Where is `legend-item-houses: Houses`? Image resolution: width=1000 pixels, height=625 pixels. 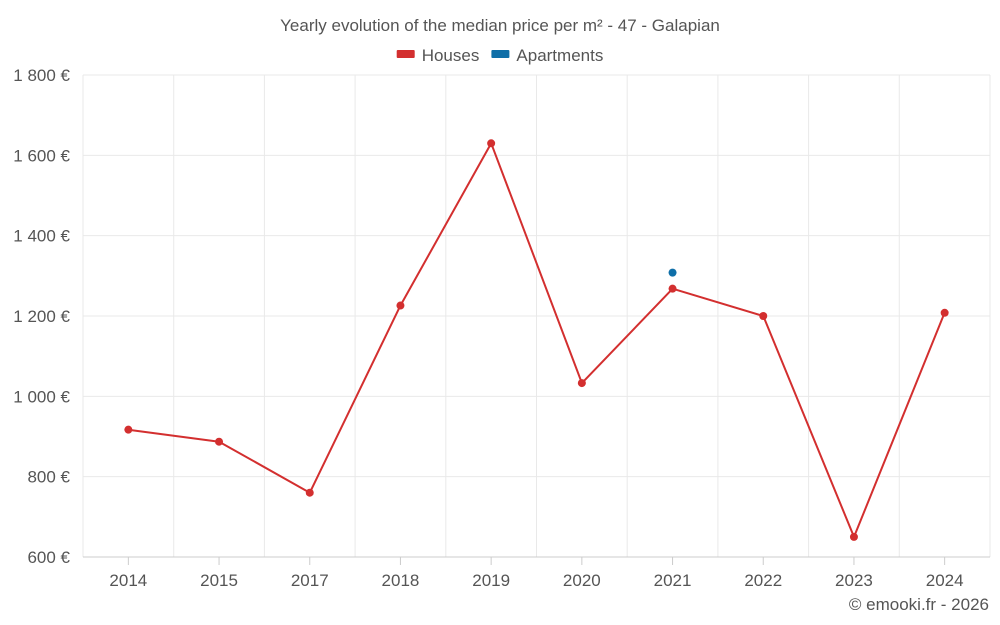 legend-item-houses: Houses is located at coordinates (438, 55).